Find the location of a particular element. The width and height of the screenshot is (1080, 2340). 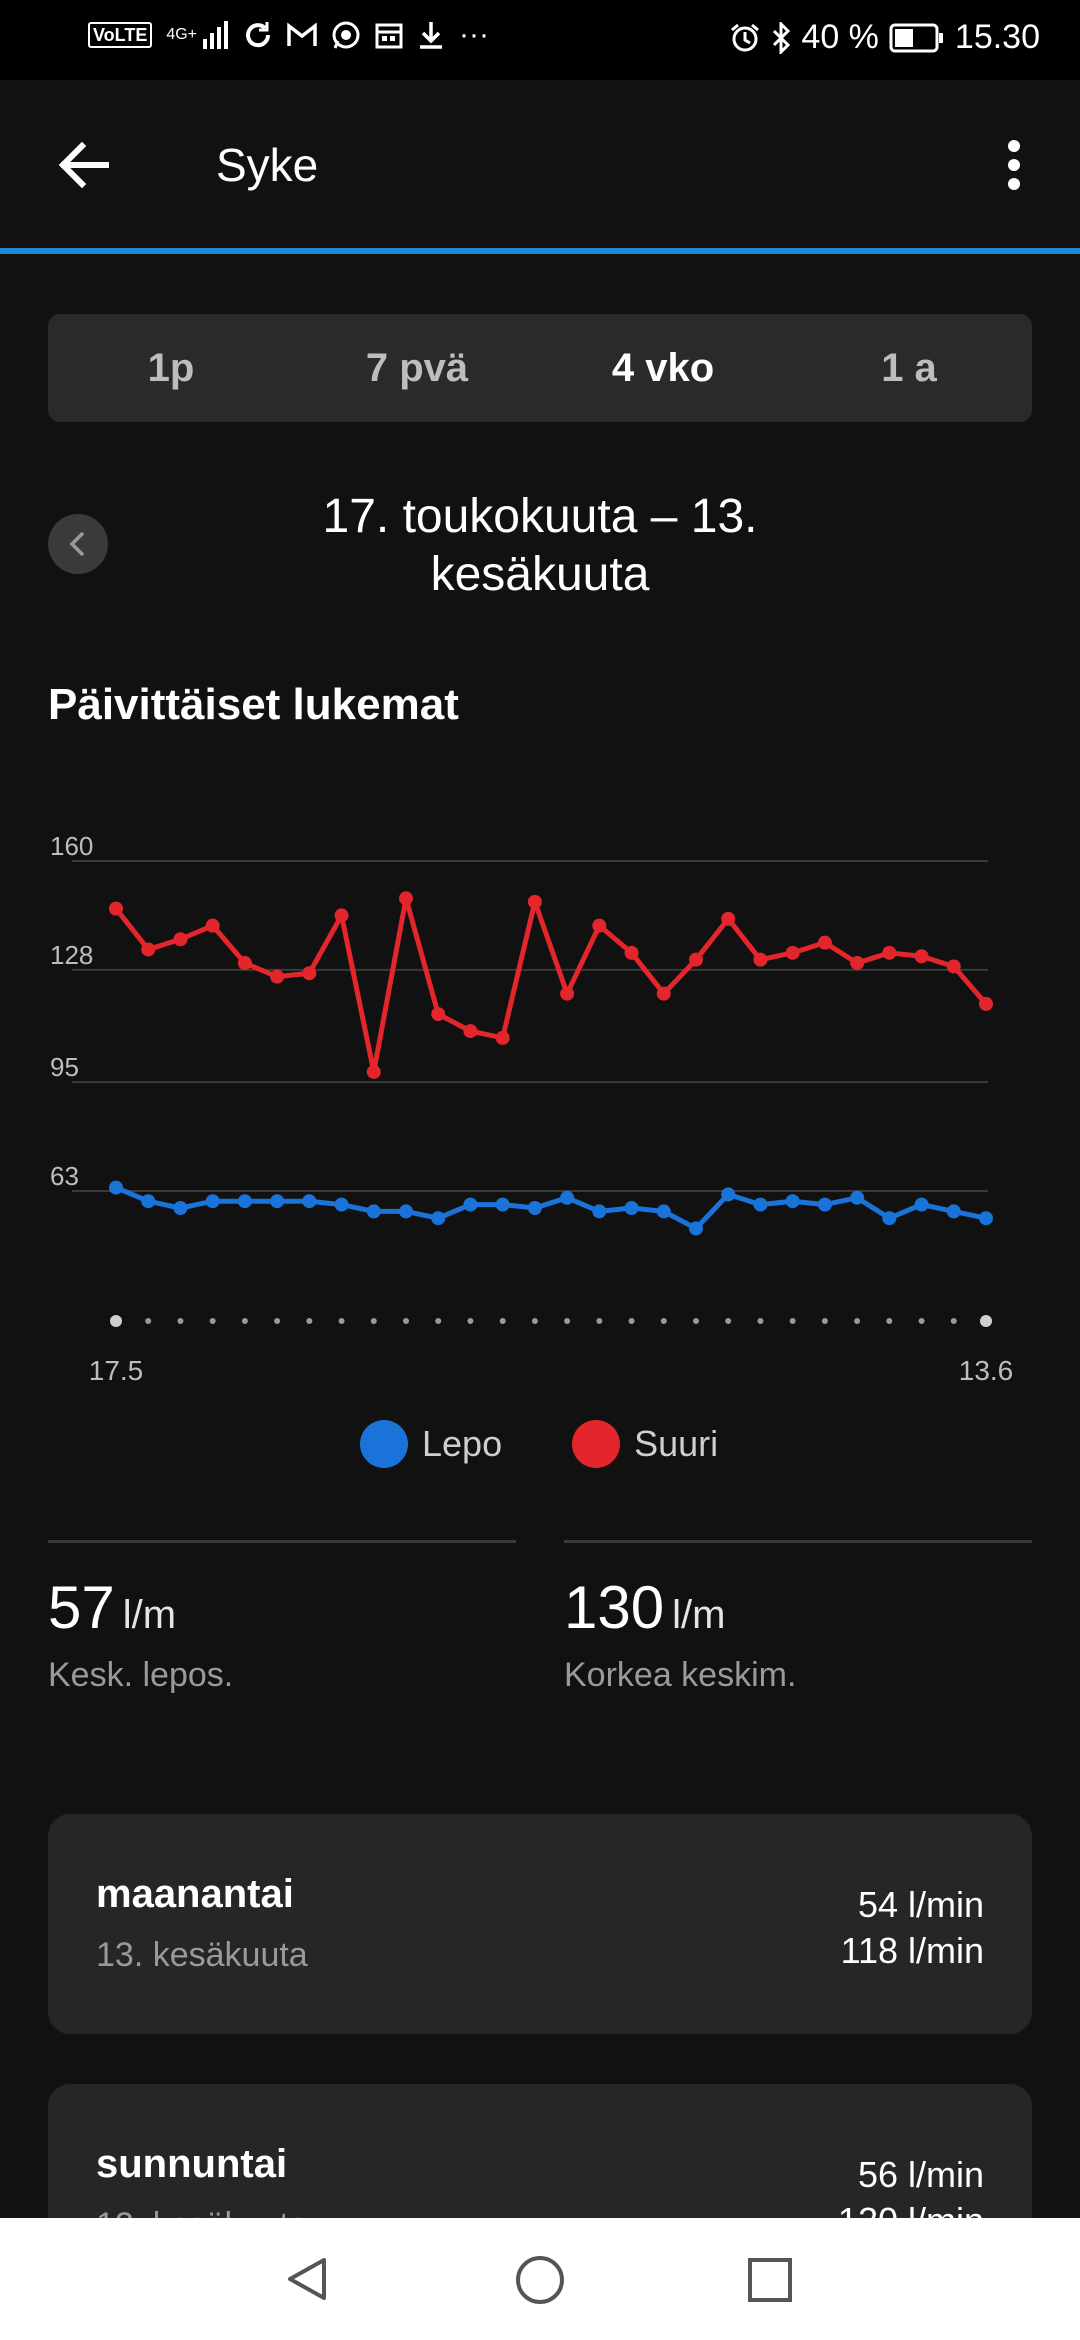

legend-high-swatch is located at coordinates (596, 1444).